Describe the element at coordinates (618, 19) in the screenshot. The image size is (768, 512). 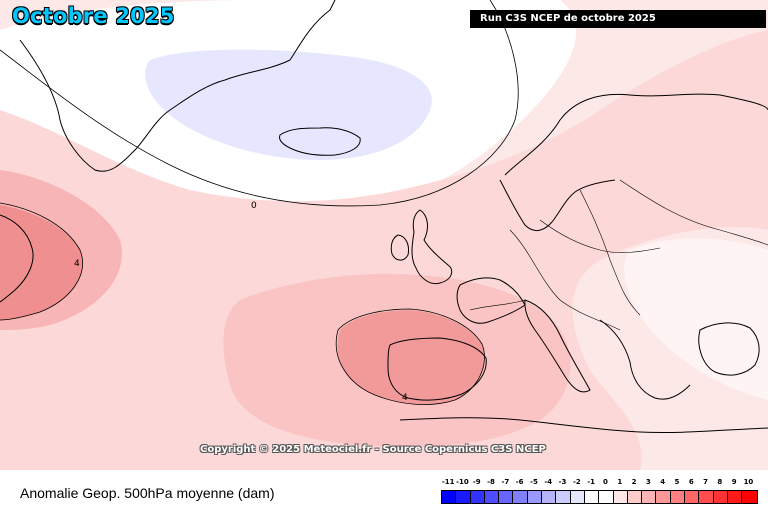
I see `run-label: Run C3S NCEP de octobre 2025` at that location.